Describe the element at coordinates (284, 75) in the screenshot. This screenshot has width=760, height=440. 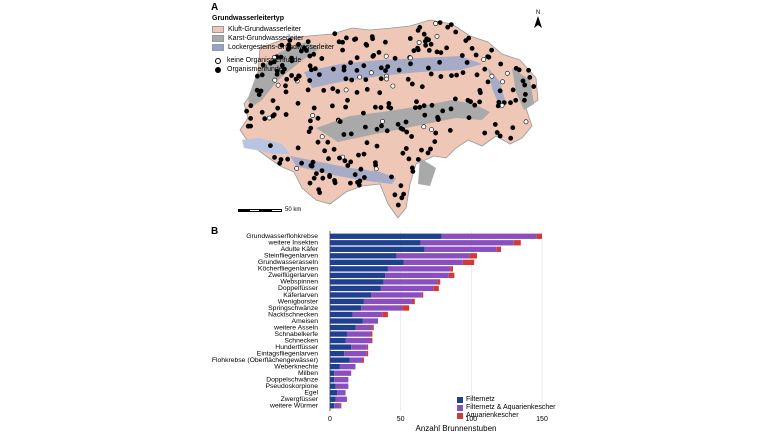
I see `karst-jura` at that location.